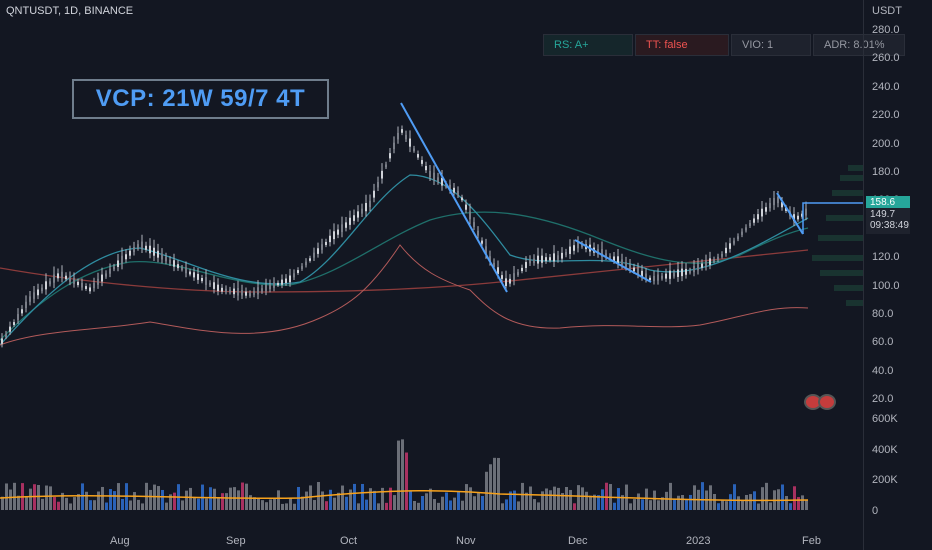  I want to click on event-flag-icon, so click(827, 402).